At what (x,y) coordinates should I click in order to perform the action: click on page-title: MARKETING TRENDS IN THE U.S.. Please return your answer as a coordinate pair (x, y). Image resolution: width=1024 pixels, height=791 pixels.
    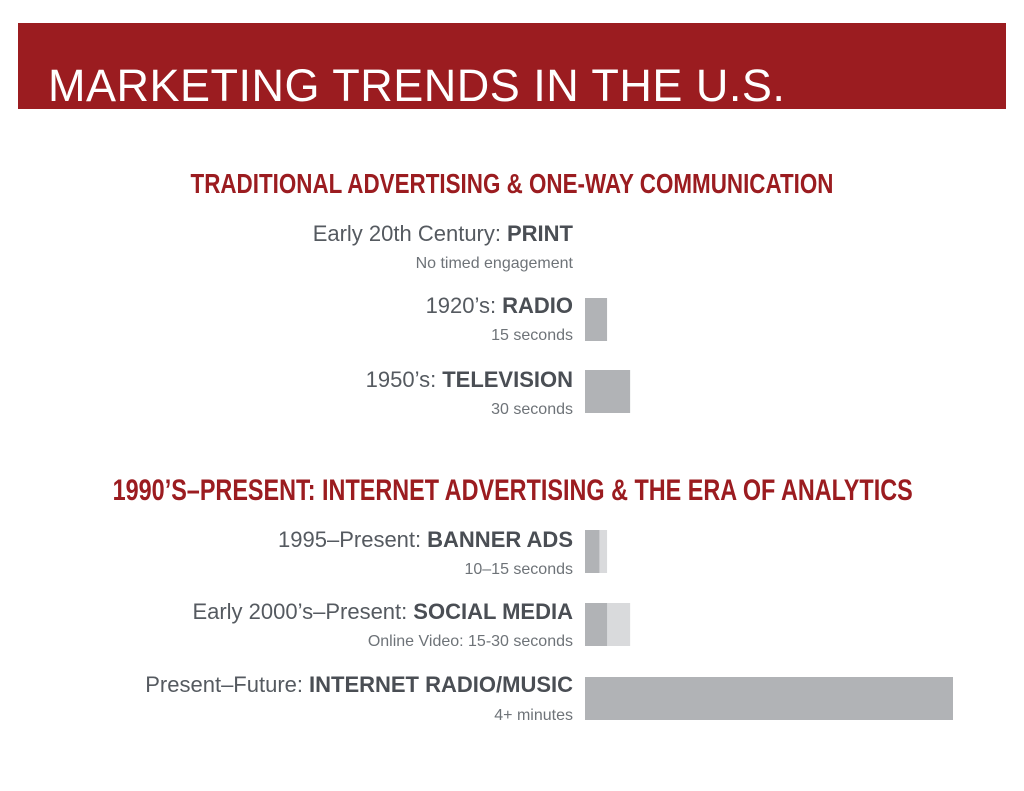
    Looking at the image, I should click on (417, 85).